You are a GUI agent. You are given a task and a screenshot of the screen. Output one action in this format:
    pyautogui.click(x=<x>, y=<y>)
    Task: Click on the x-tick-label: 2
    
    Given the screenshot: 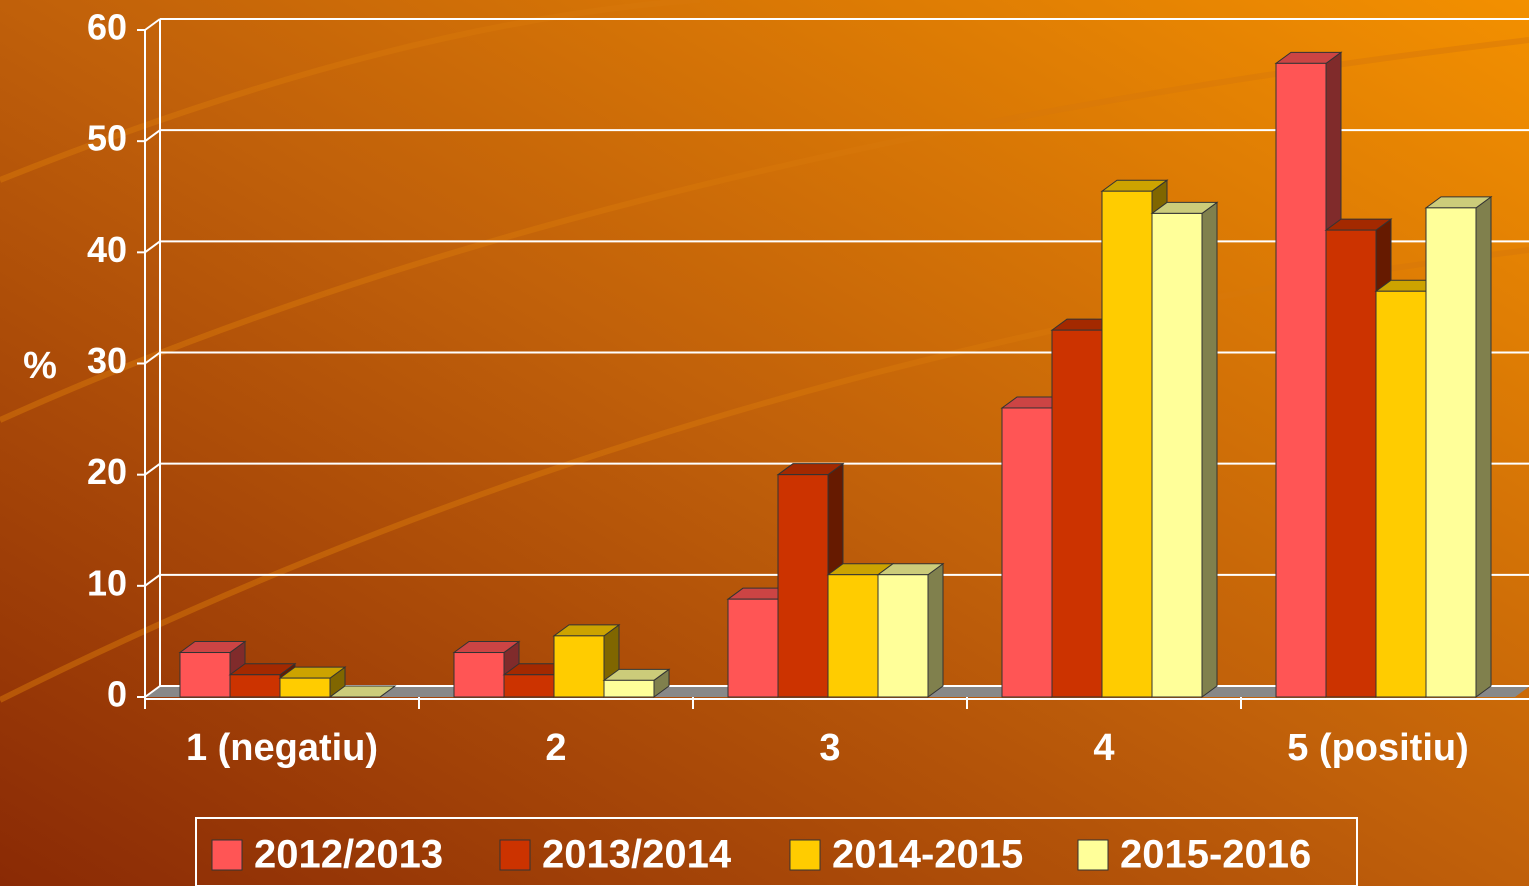 What is the action you would take?
    pyautogui.click(x=555, y=748)
    